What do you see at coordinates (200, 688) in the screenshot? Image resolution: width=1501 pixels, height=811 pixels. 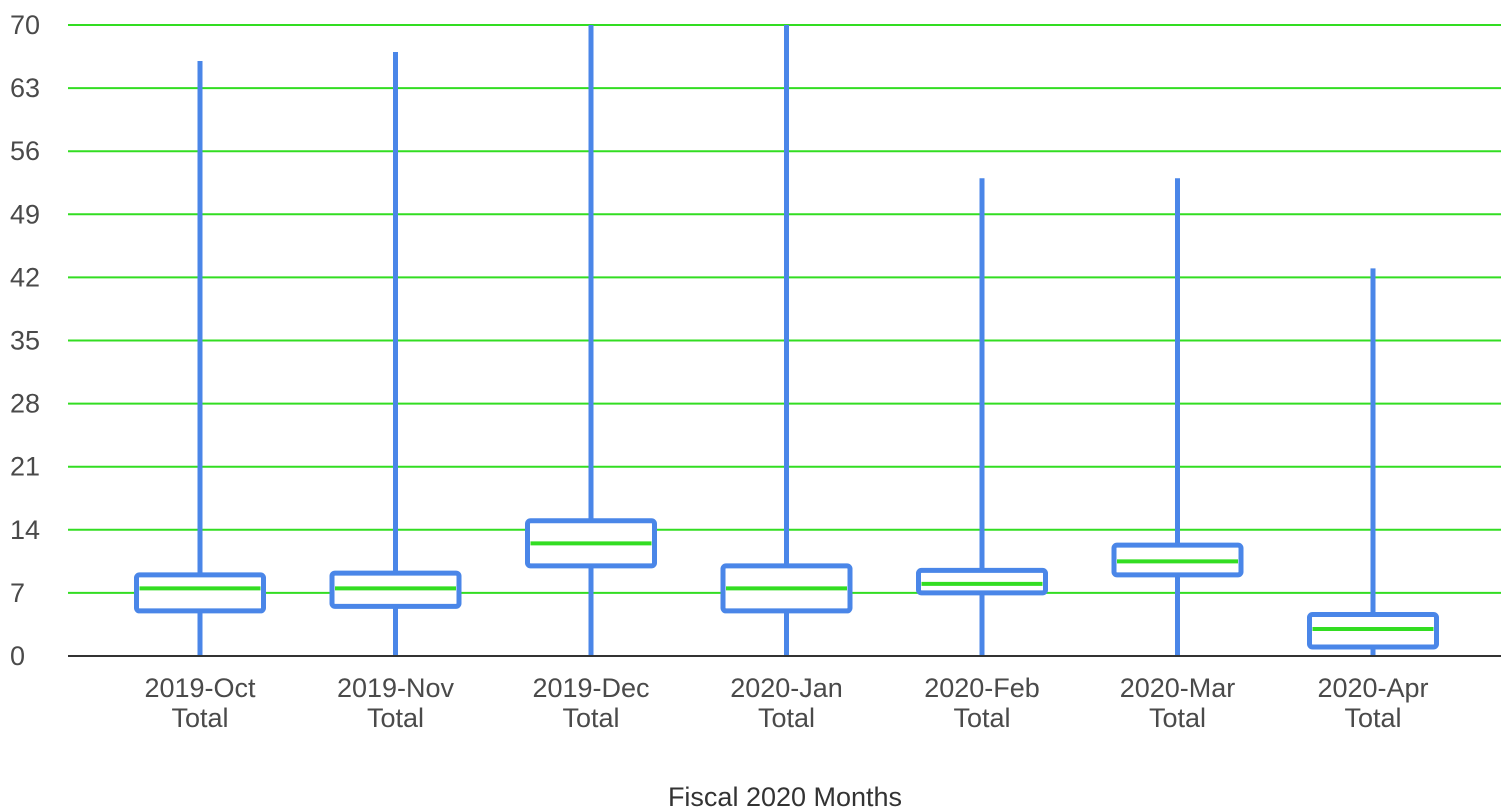 I see `x-tick-label: 2019-Oct` at bounding box center [200, 688].